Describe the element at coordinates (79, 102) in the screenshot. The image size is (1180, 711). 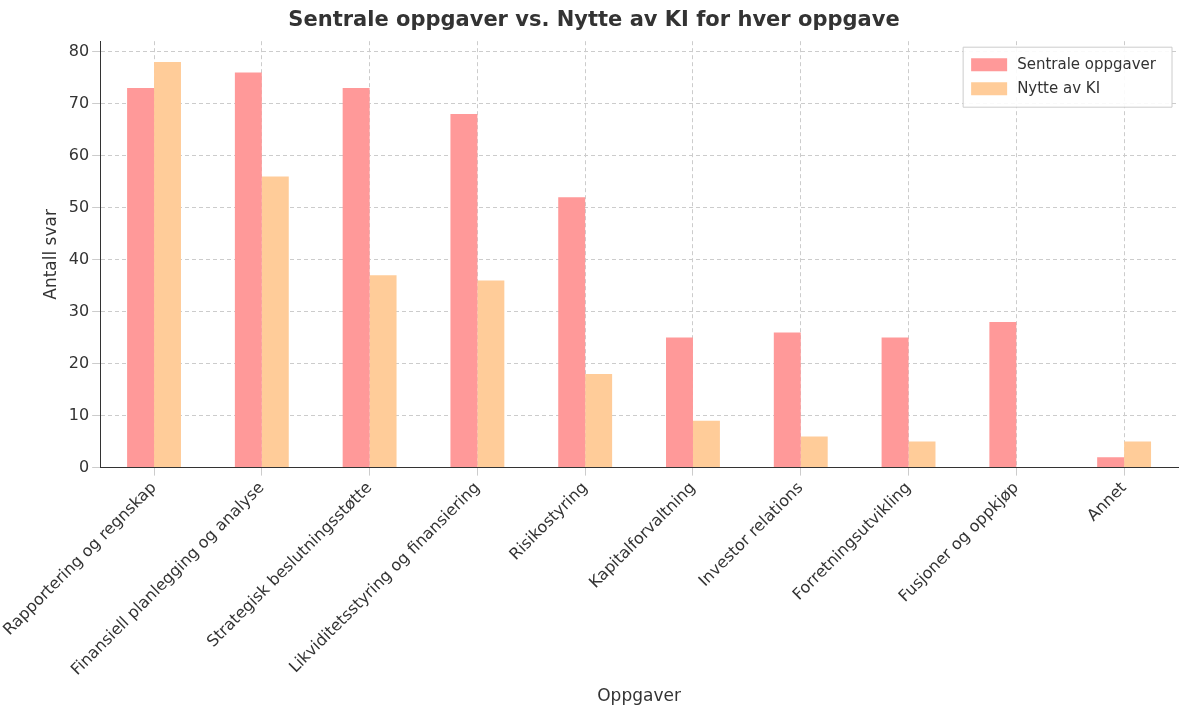
I see `y-tick-label: 70` at that location.